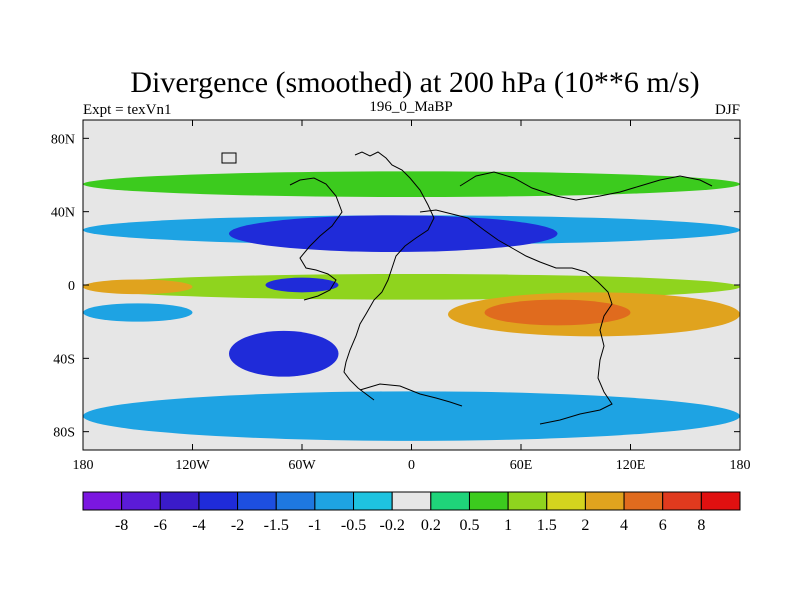 This screenshot has height=600, width=800. I want to click on y-tick-label: 40S, so click(64, 359).